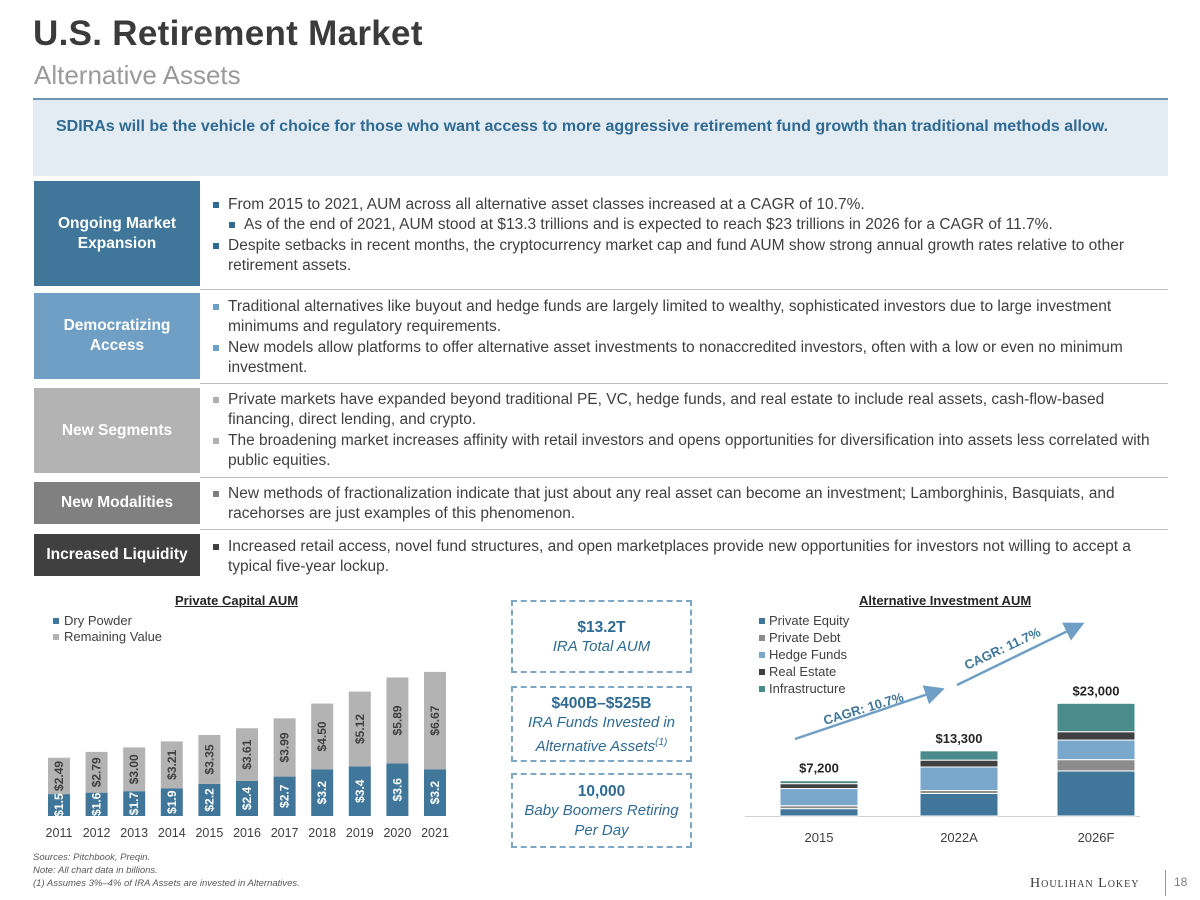  Describe the element at coordinates (1085, 883) in the screenshot. I see `houlihan-lokey-logo: Houlihan Lokey` at that location.